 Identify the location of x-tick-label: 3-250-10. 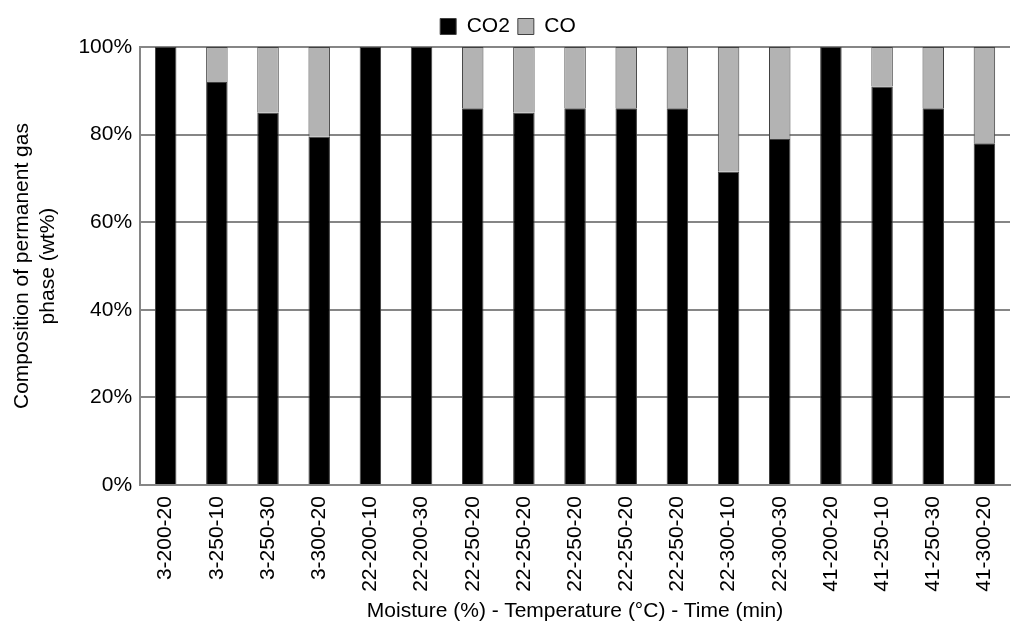
(215, 538).